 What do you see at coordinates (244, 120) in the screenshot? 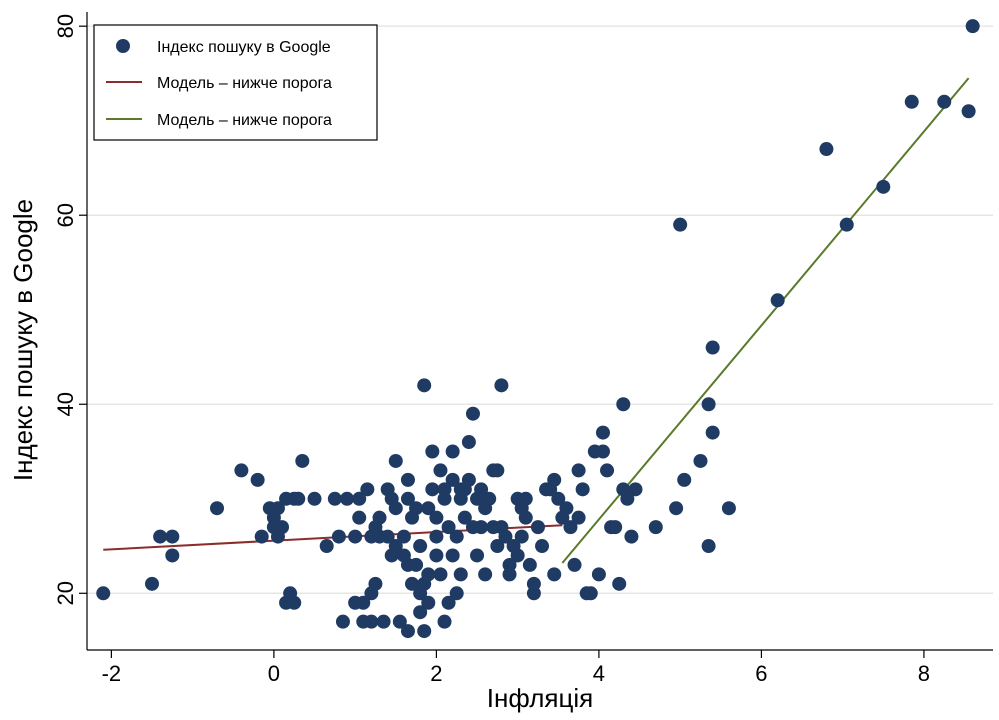
I see `legend-item-line-above: Модель – нижче порога` at bounding box center [244, 120].